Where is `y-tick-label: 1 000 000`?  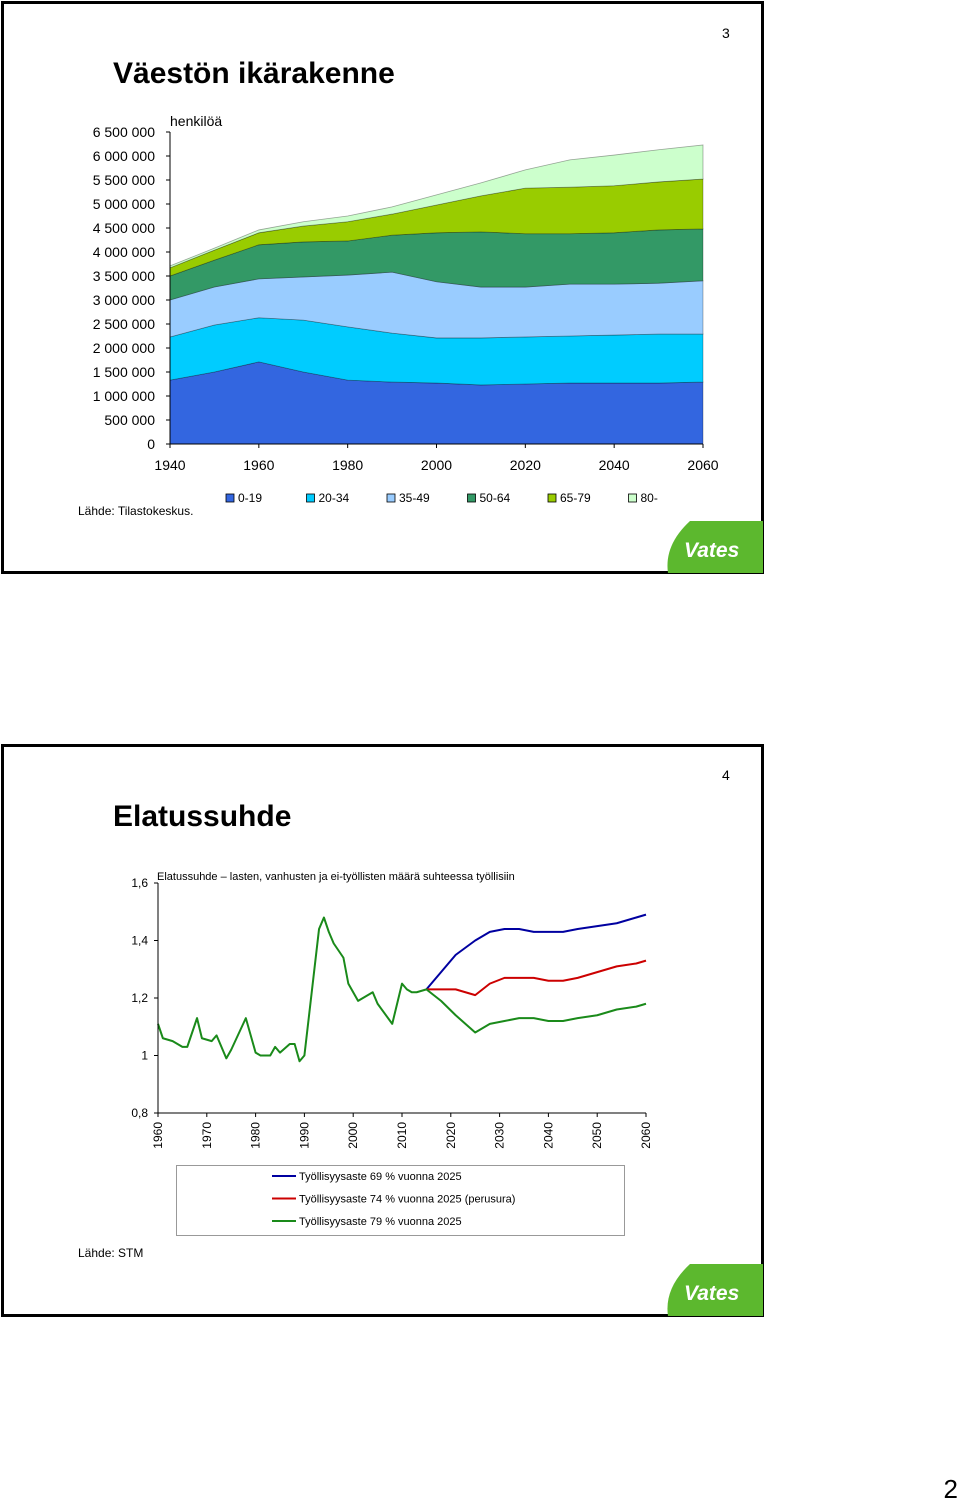 y-tick-label: 1 000 000 is located at coordinates (124, 396).